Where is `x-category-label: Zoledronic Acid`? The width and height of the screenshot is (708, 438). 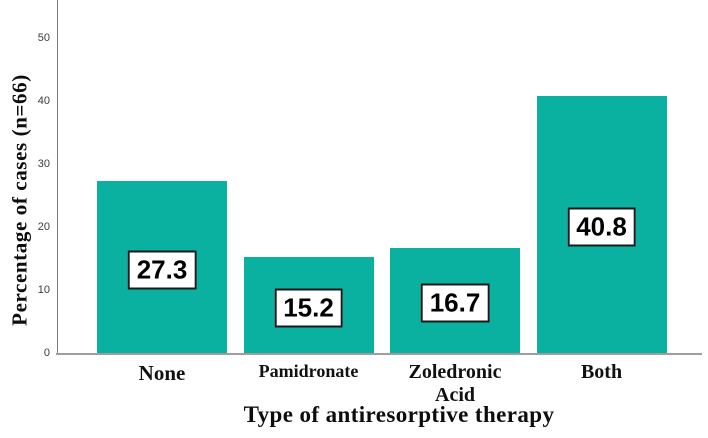 x-category-label: Zoledronic Acid is located at coordinates (455, 384).